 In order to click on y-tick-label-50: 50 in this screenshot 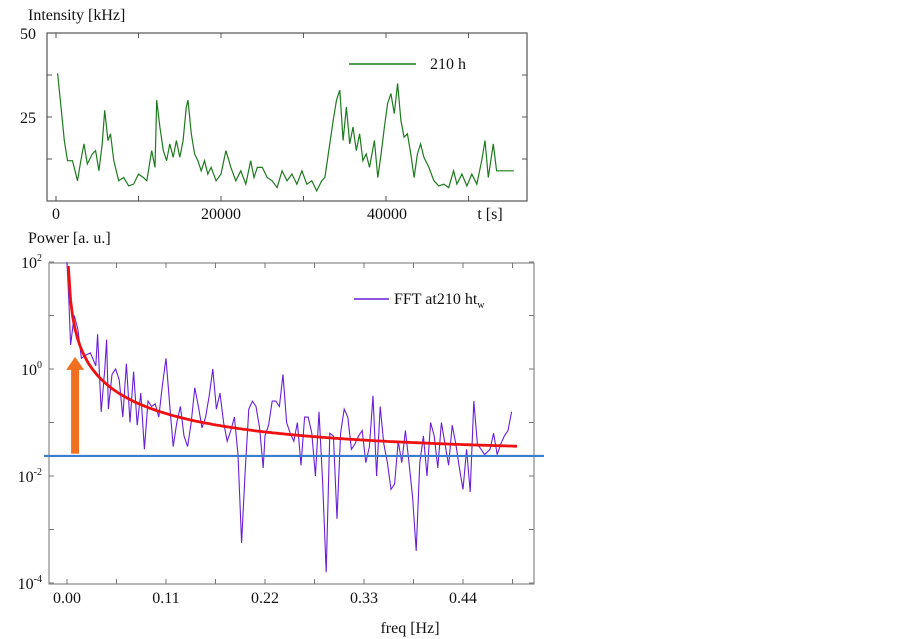, I will do `click(28, 34)`.